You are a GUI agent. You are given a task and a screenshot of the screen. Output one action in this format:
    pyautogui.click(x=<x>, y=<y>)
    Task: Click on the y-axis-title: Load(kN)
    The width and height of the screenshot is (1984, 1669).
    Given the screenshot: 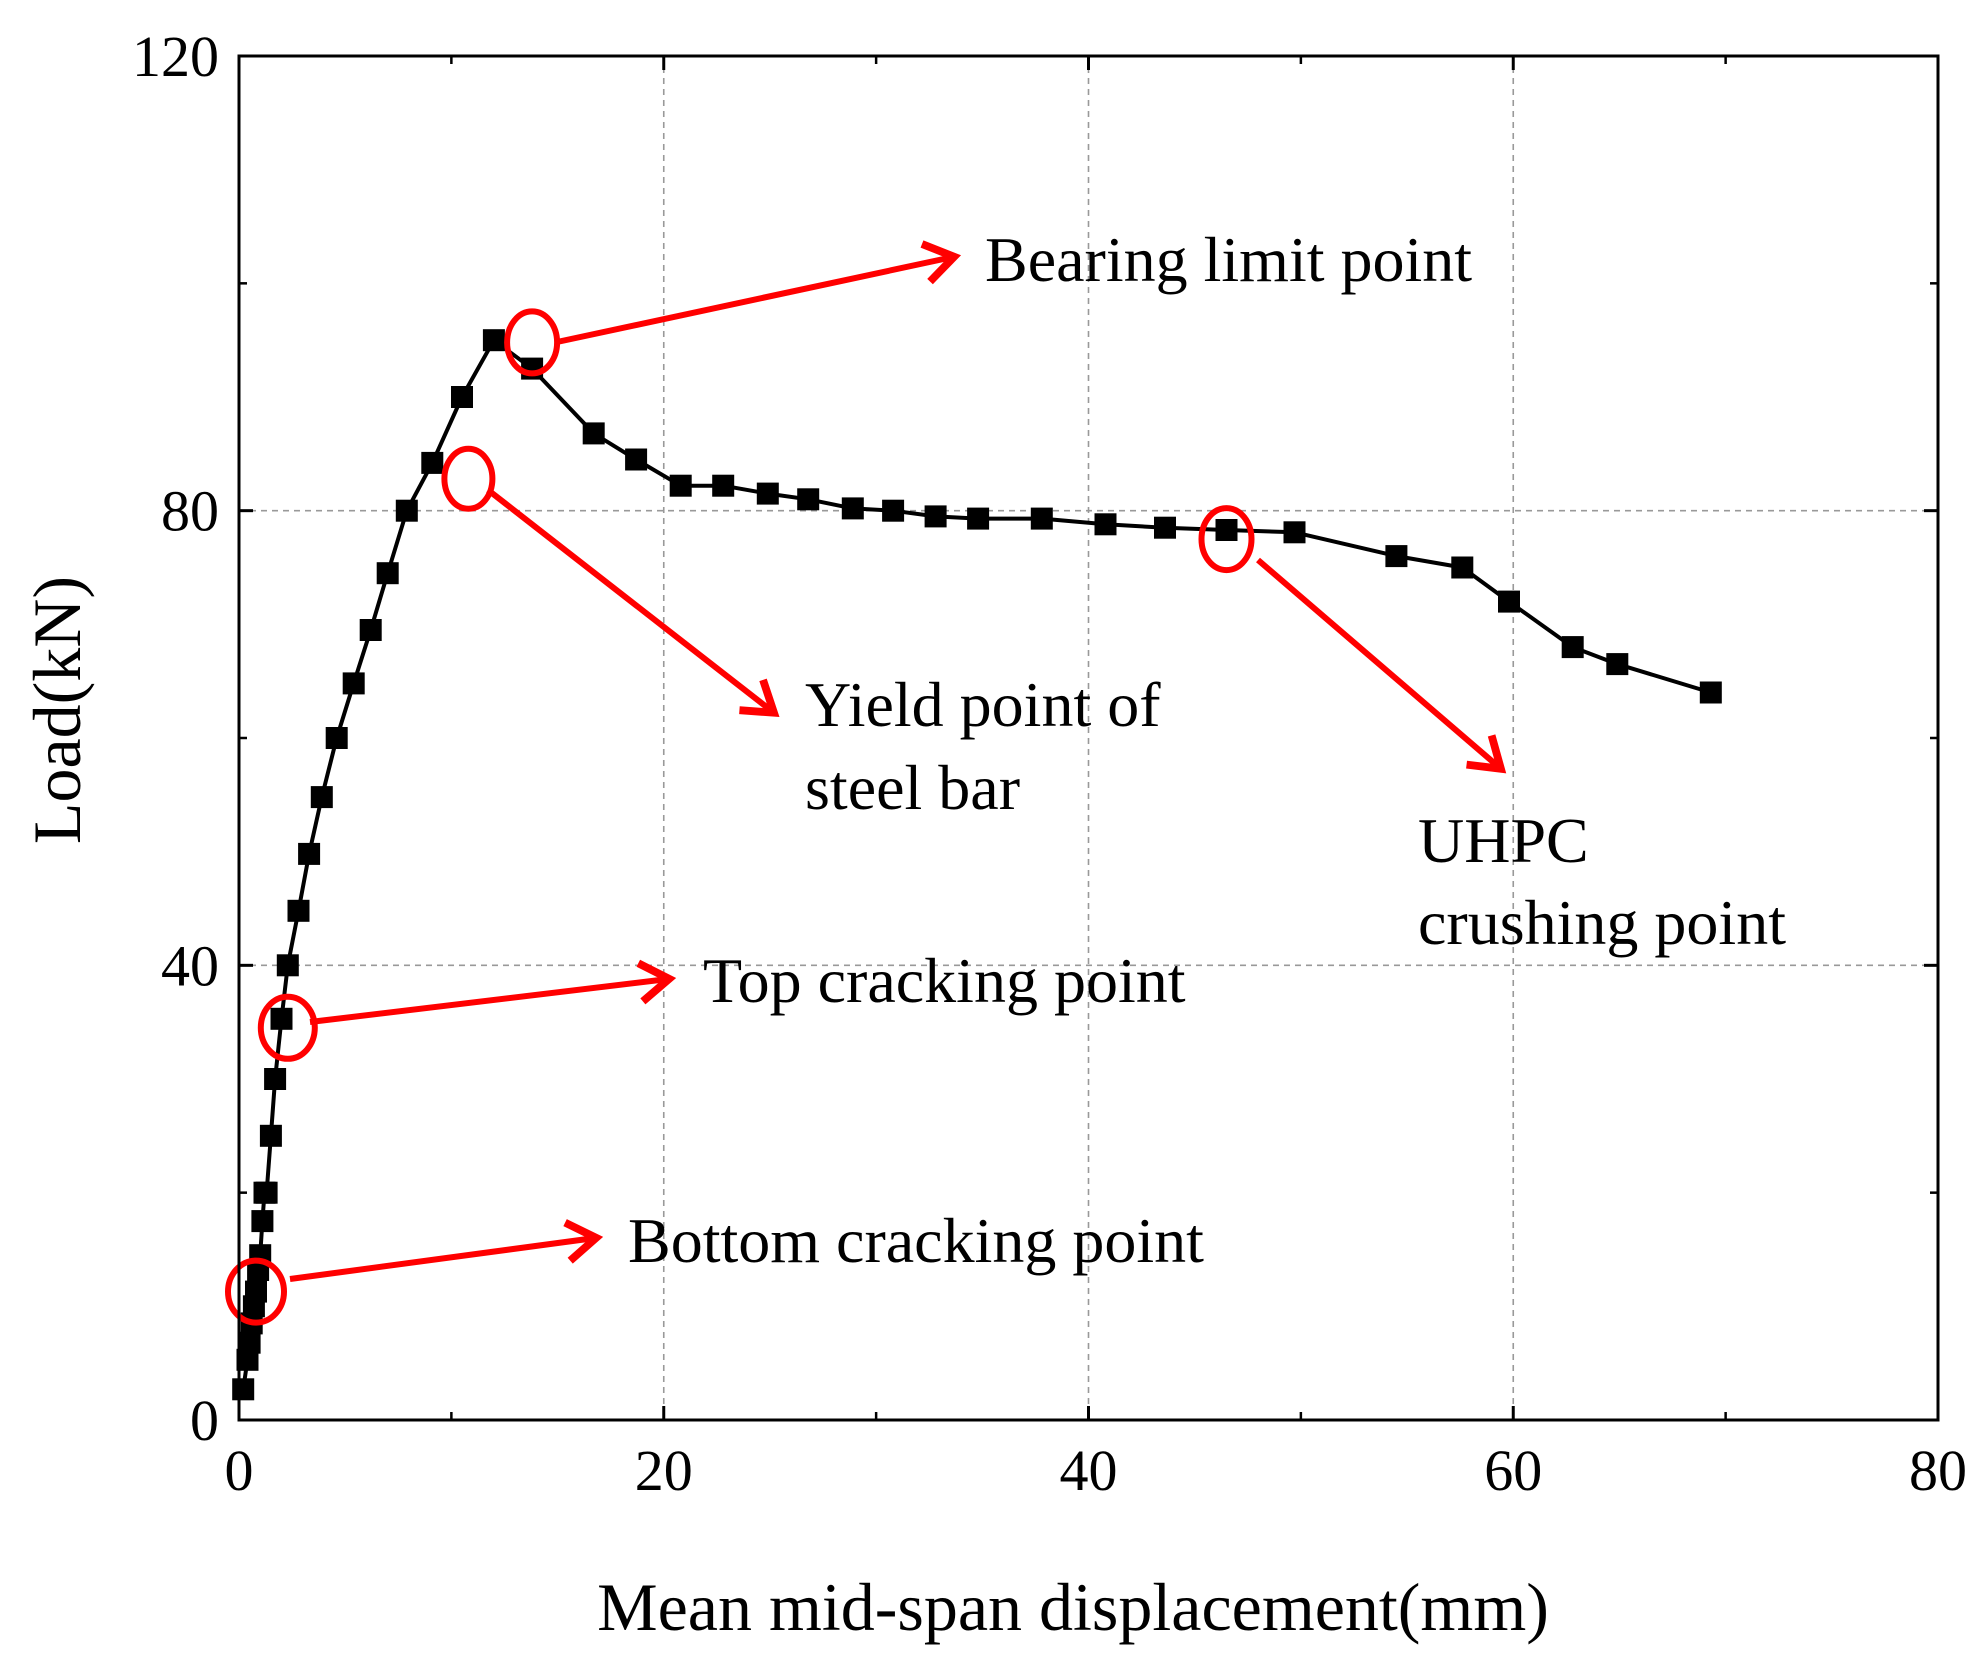 What is the action you would take?
    pyautogui.click(x=57, y=710)
    